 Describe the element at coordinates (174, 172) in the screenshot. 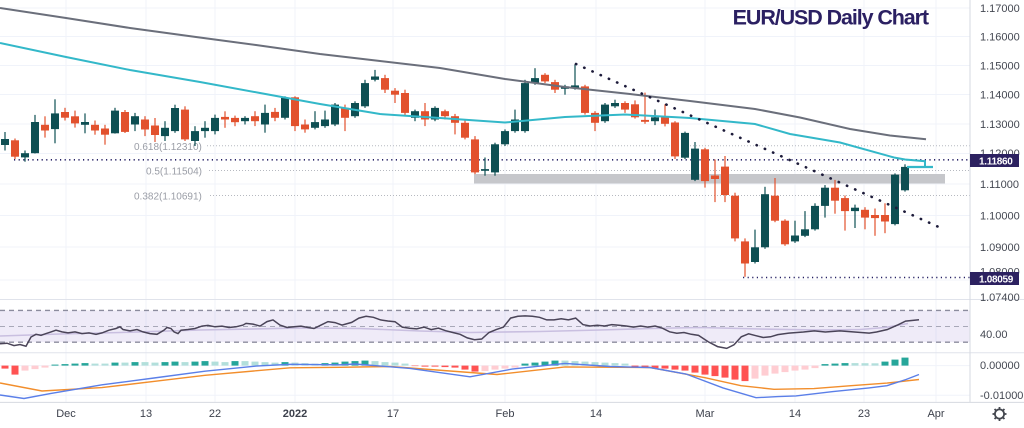

I see `svg-text: 0.5(1.11504)` at that location.